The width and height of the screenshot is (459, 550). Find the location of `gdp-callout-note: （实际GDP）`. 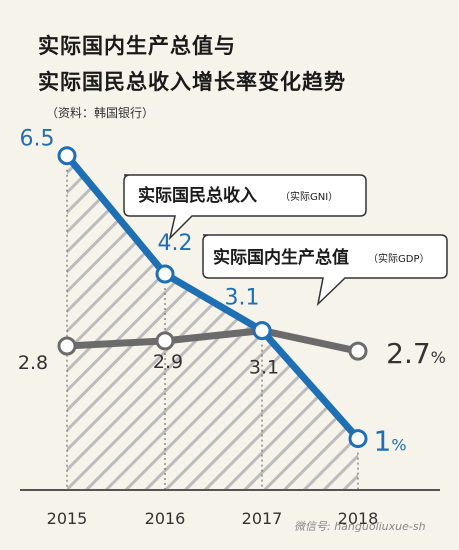

gdp-callout-note: （实际GDP） is located at coordinates (398, 258).